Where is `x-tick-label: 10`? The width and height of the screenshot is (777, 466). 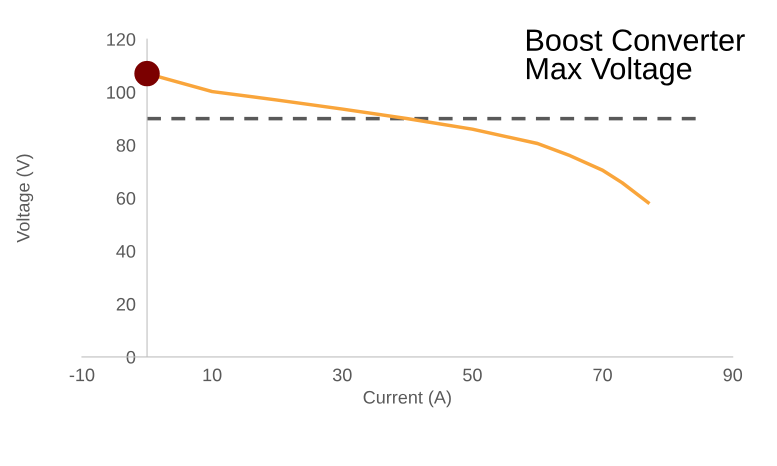 x-tick-label: 10 is located at coordinates (212, 375).